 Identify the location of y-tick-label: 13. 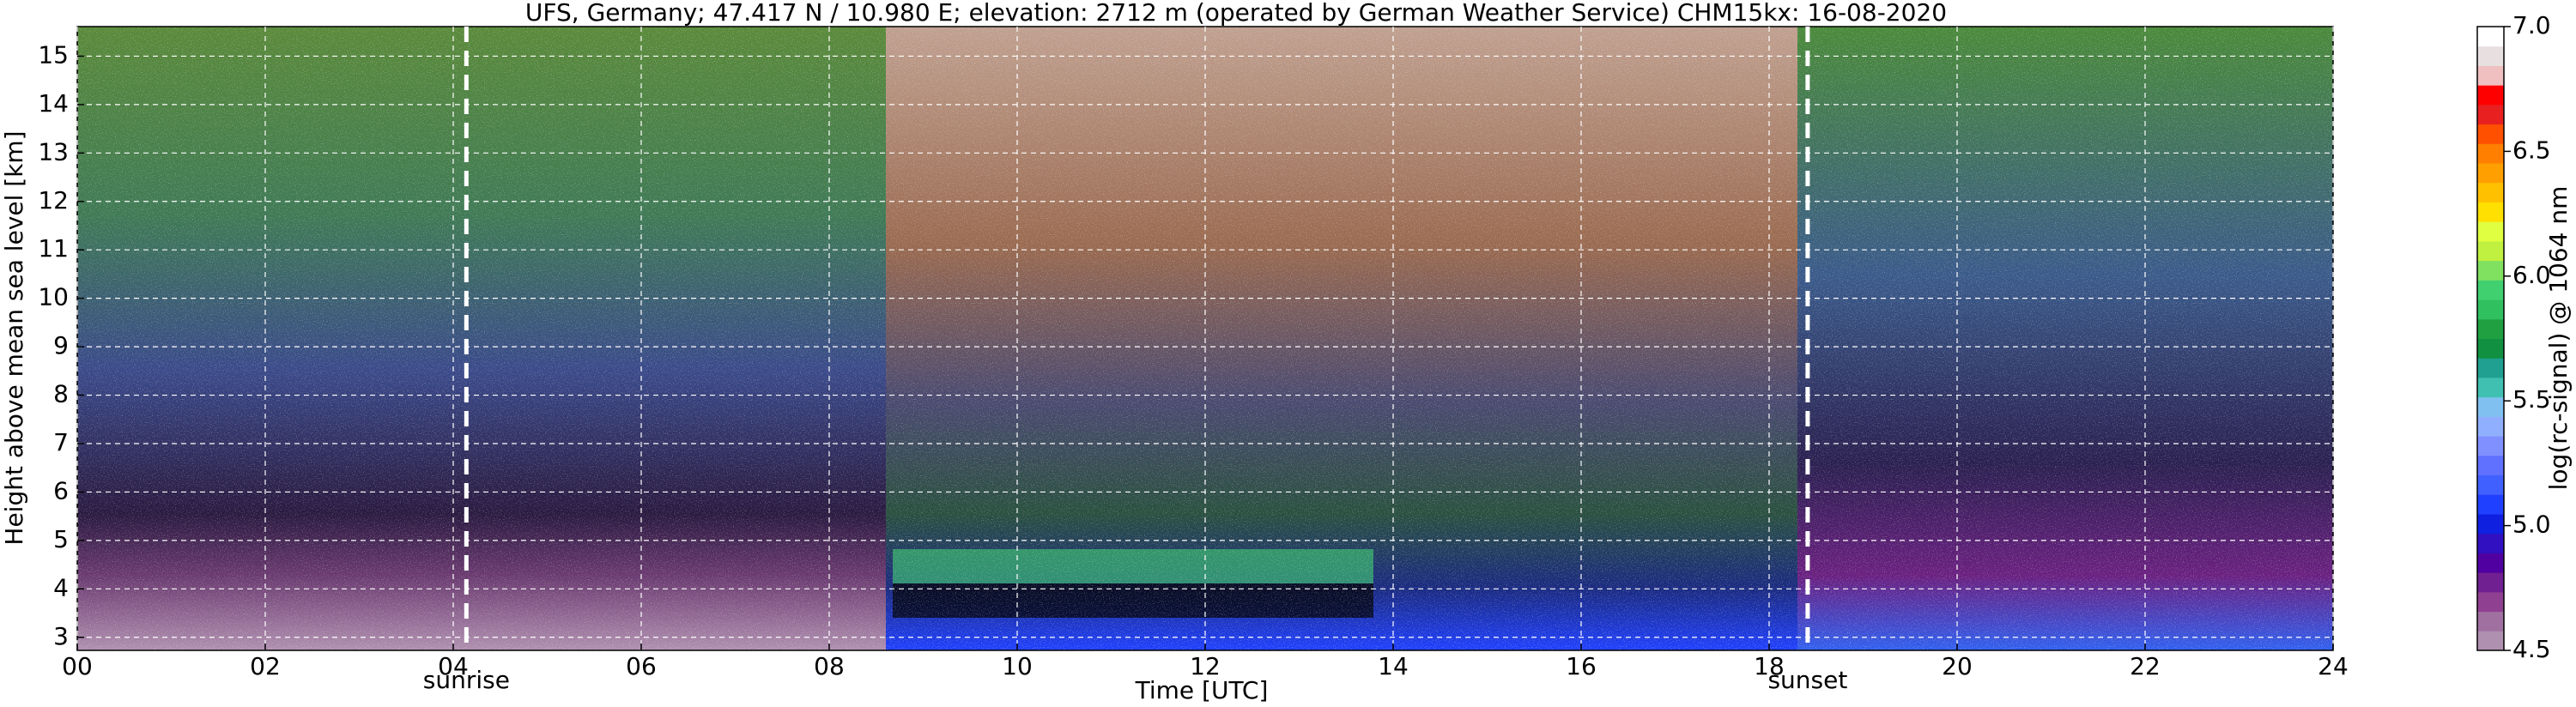
(53, 151).